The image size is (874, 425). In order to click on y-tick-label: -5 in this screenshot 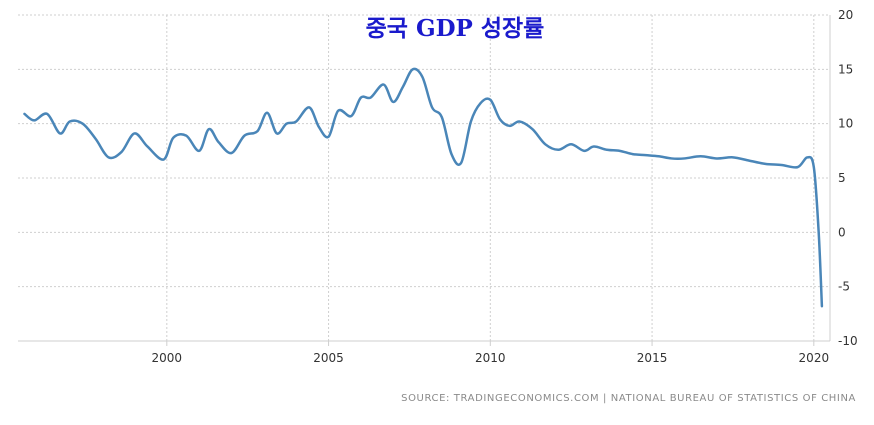, I will do `click(844, 287)`.